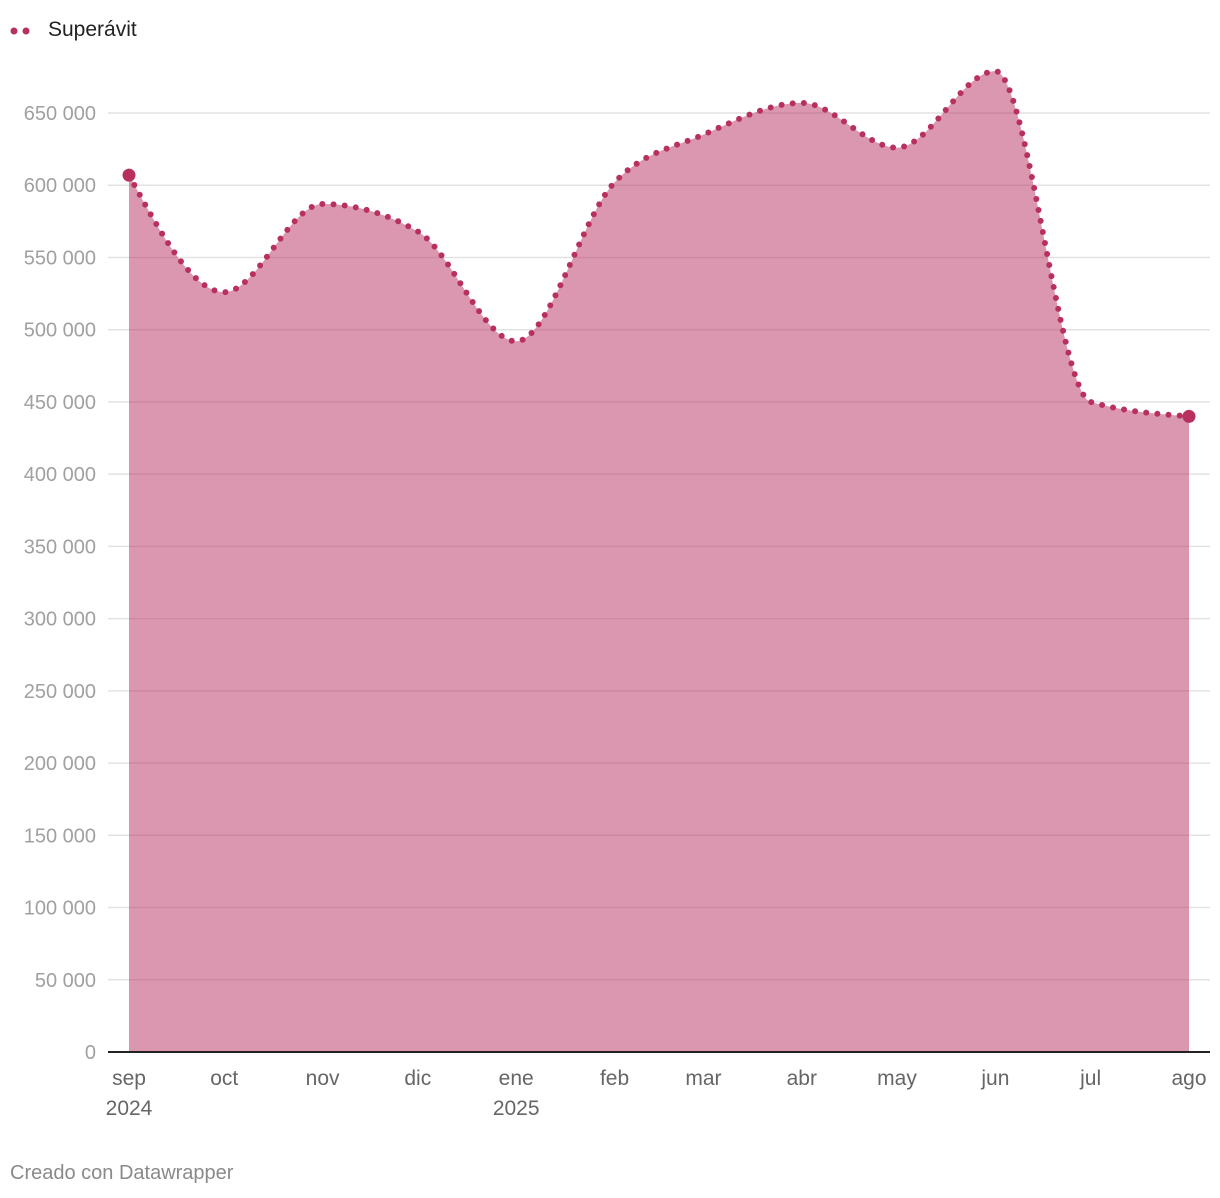 The width and height of the screenshot is (1220, 1198). What do you see at coordinates (60, 258) in the screenshot?
I see `y-tick-label: 550 000` at bounding box center [60, 258].